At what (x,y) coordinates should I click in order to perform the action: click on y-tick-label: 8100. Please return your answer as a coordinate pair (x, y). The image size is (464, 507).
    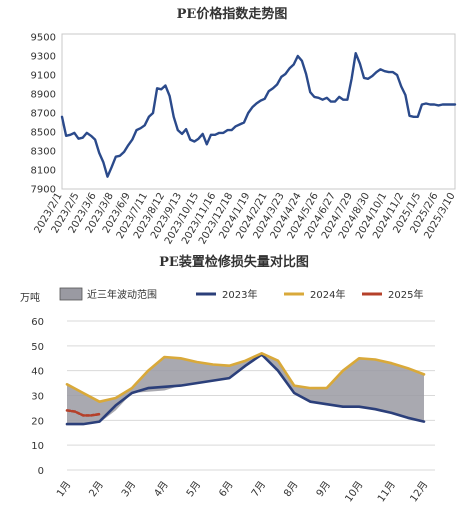
    Looking at the image, I should click on (43, 171).